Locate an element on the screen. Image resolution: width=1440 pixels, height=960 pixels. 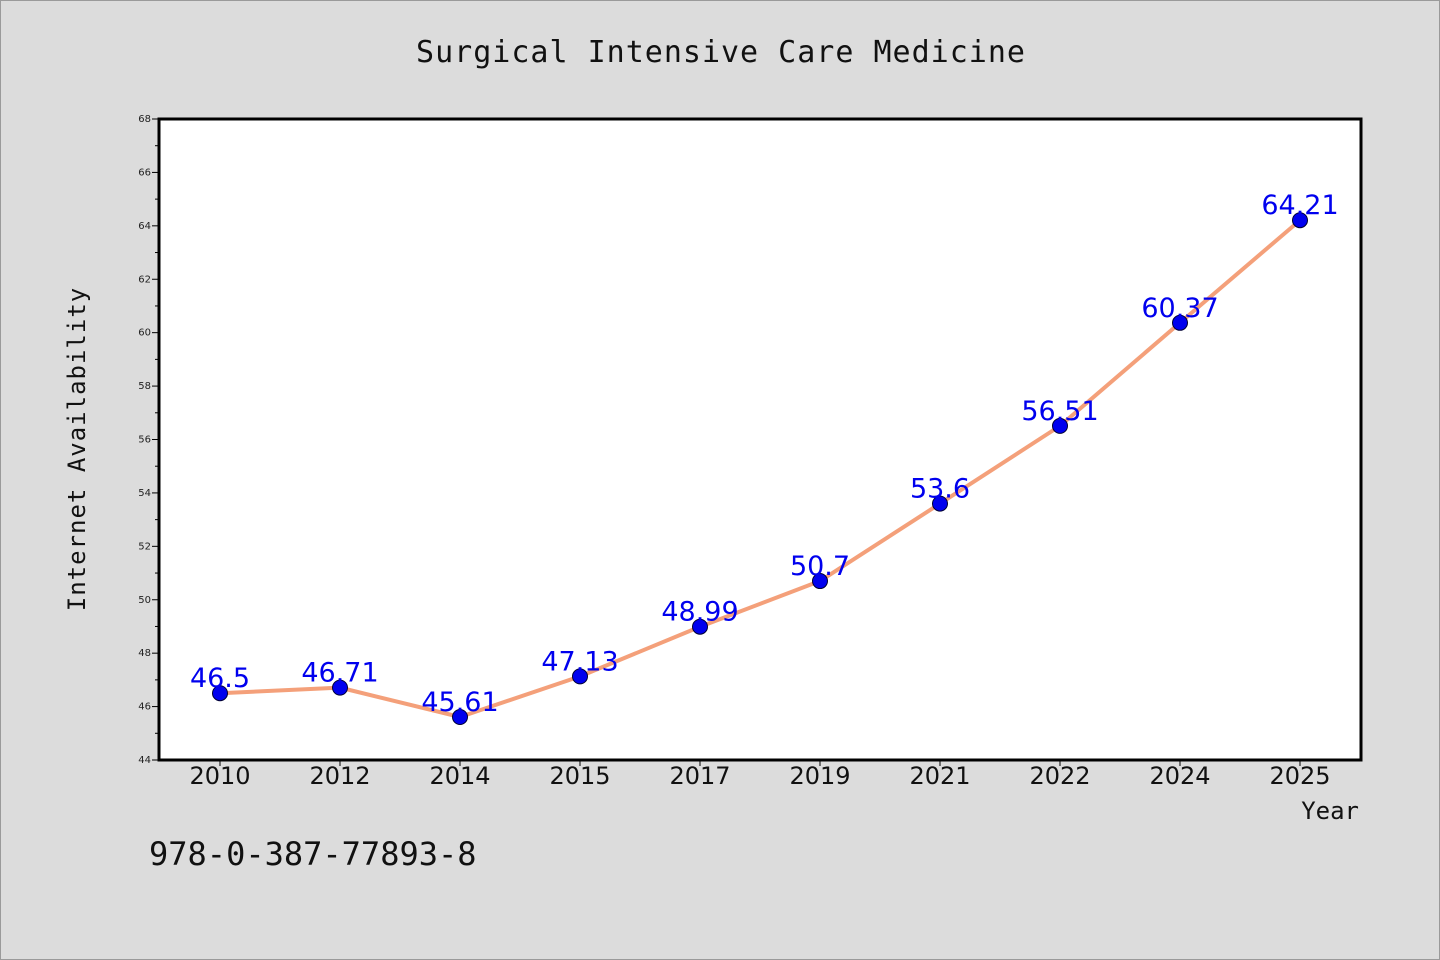
x-tick-label: 2021 is located at coordinates (939, 776).